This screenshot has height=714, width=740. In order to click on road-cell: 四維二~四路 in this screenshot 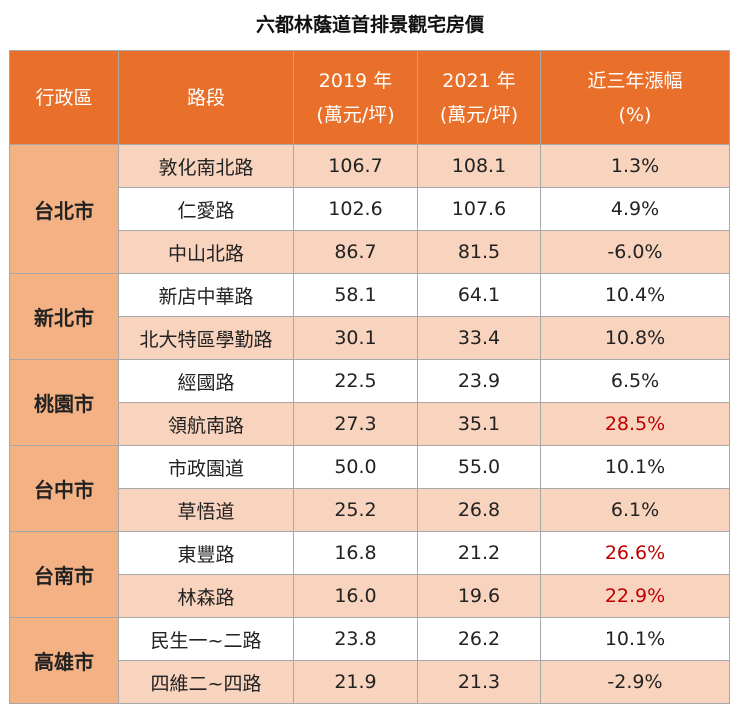, I will do `click(206, 682)`.